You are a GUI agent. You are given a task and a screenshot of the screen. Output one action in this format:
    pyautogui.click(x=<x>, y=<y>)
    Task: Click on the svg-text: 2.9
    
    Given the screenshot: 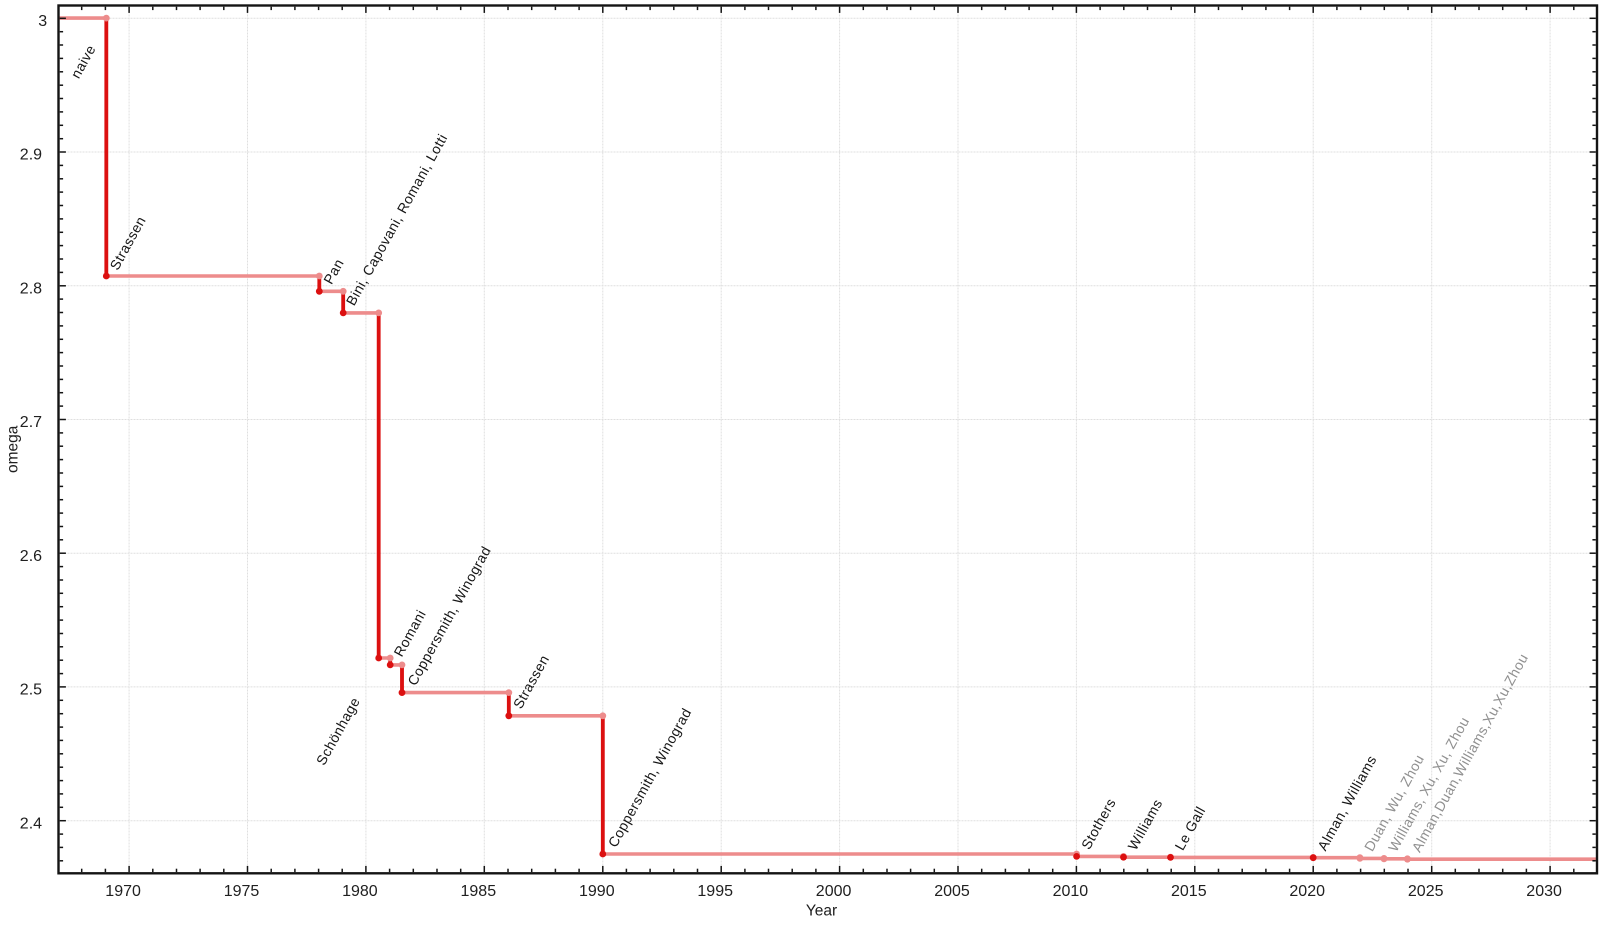 What is the action you would take?
    pyautogui.click(x=31, y=155)
    